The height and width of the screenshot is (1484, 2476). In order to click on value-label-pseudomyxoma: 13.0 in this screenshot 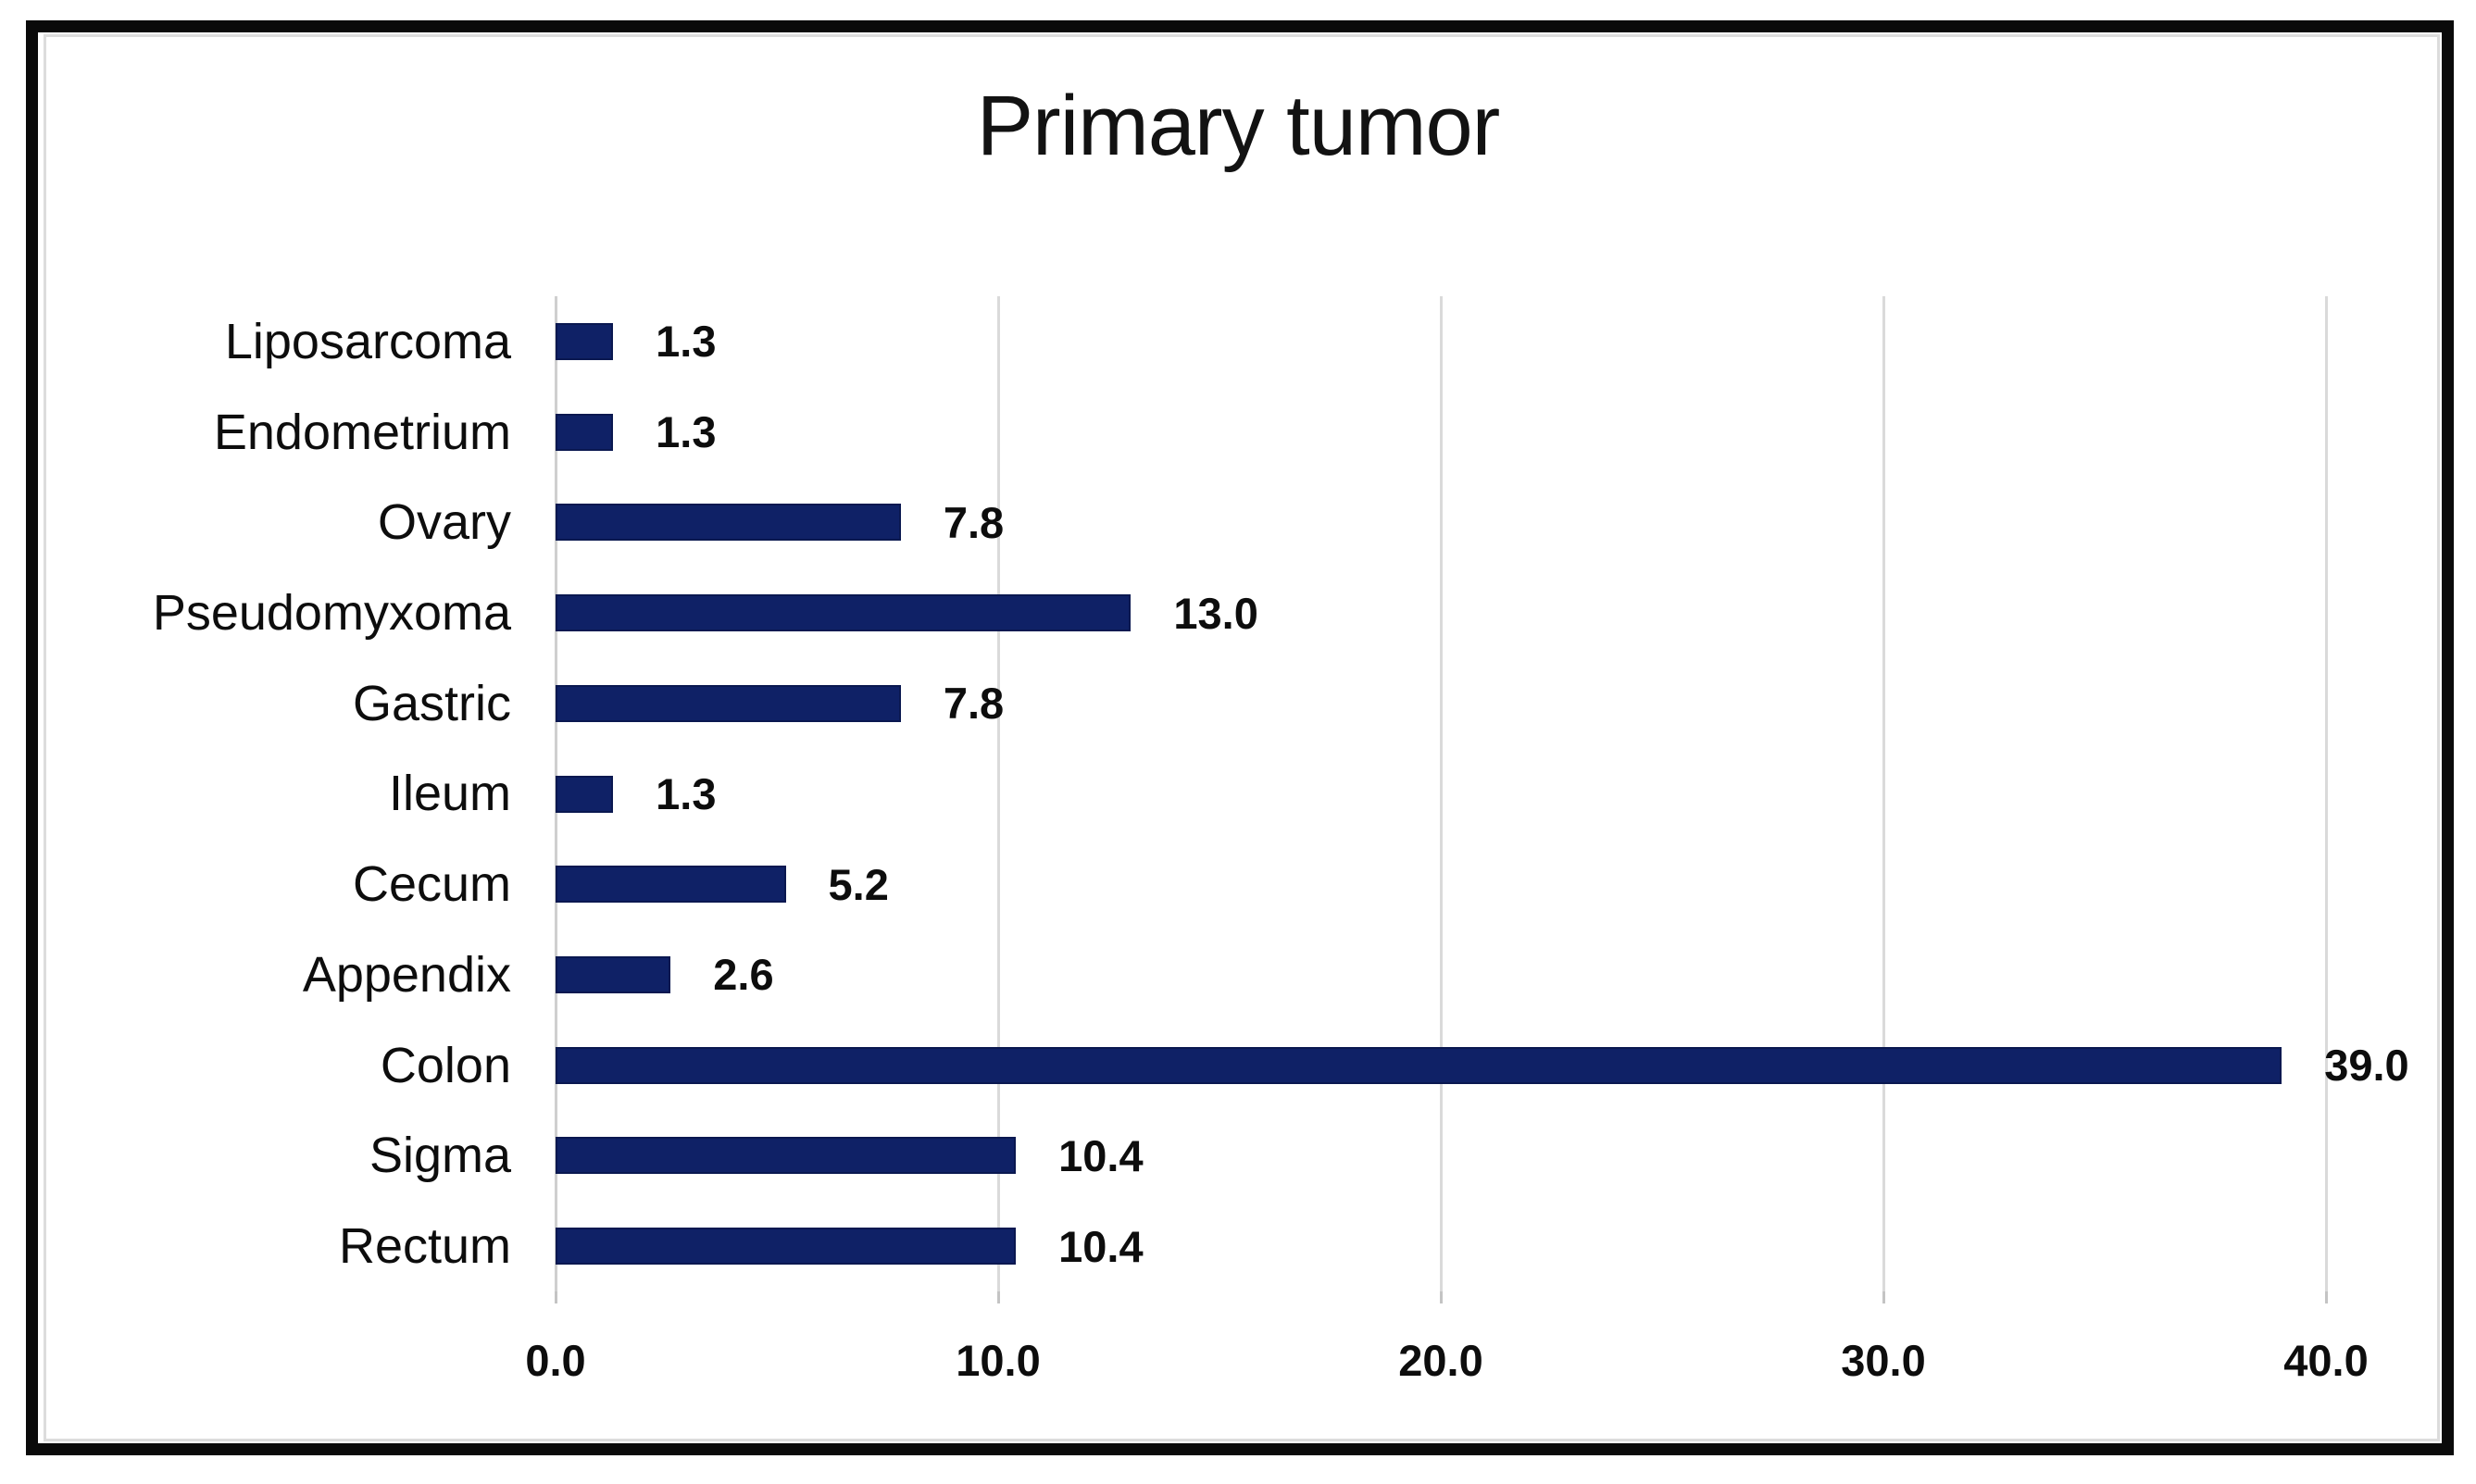, I will do `click(1215, 613)`.